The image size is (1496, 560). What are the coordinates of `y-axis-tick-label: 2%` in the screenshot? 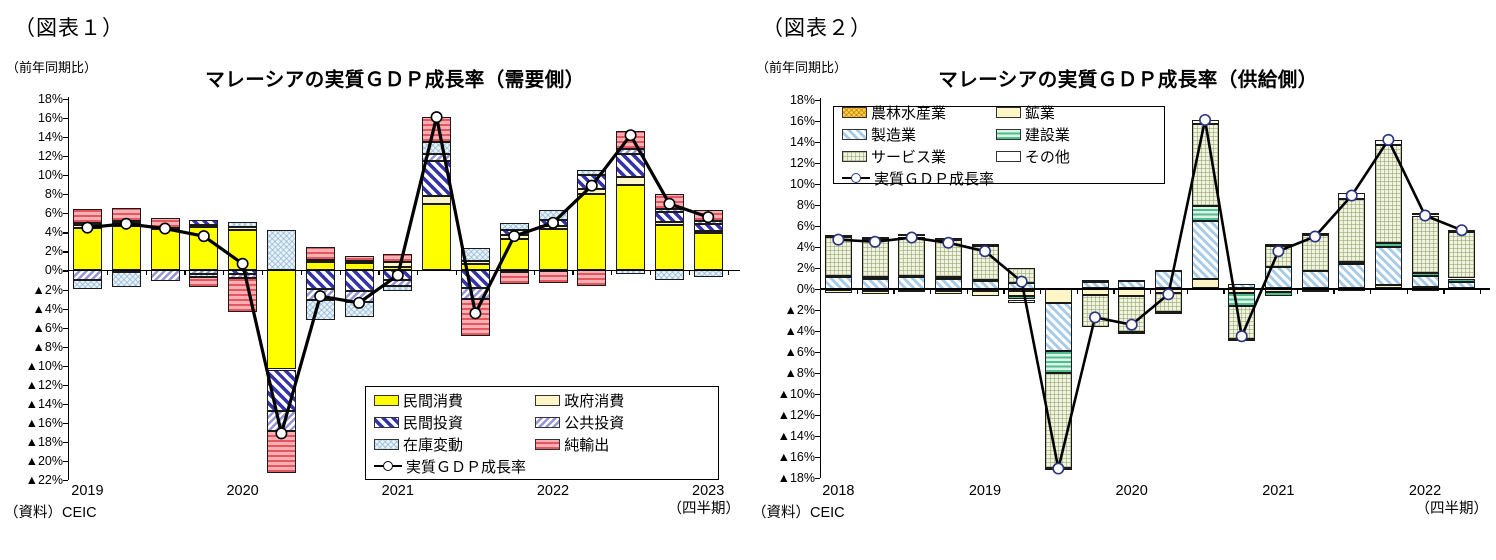 It's located at (805, 268).